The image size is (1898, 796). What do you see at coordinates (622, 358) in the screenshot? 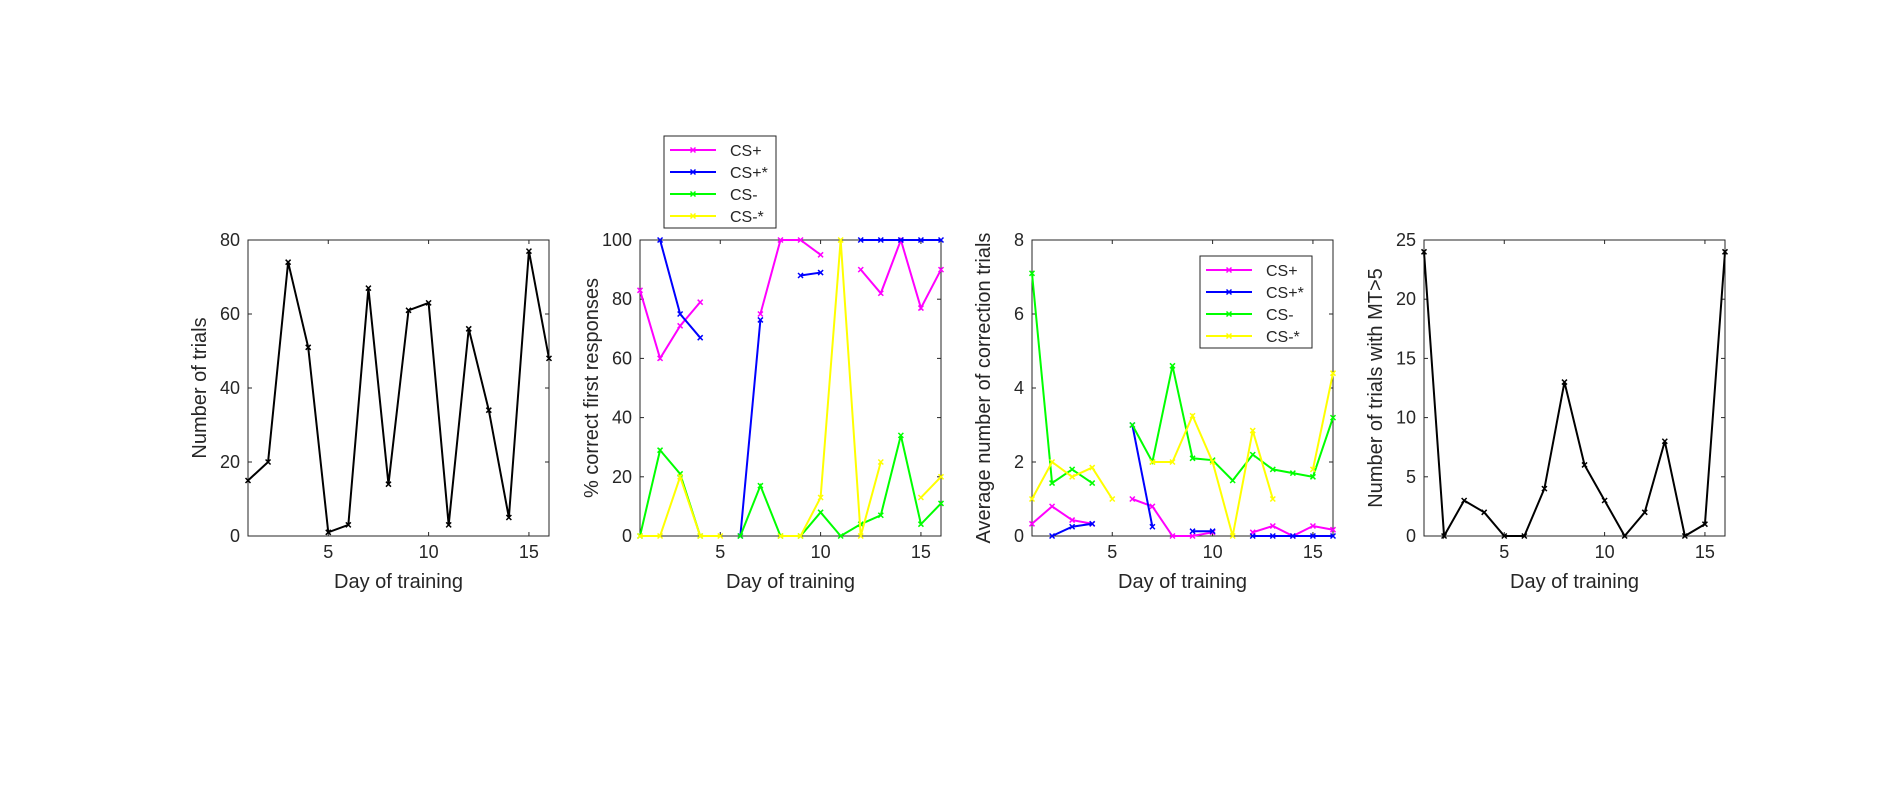
I see `y-tick-label: 60` at bounding box center [622, 358].